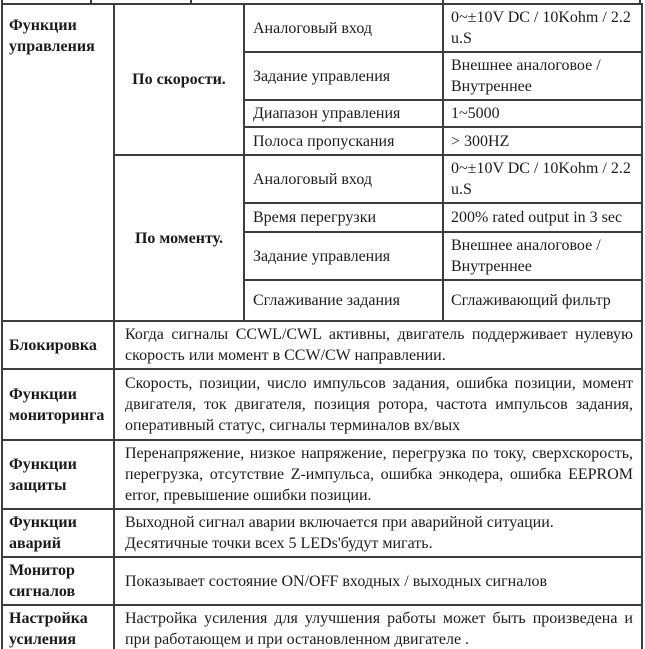  What do you see at coordinates (179, 238) in the screenshot?
I see `mode-label-torque: По моменту.` at bounding box center [179, 238].